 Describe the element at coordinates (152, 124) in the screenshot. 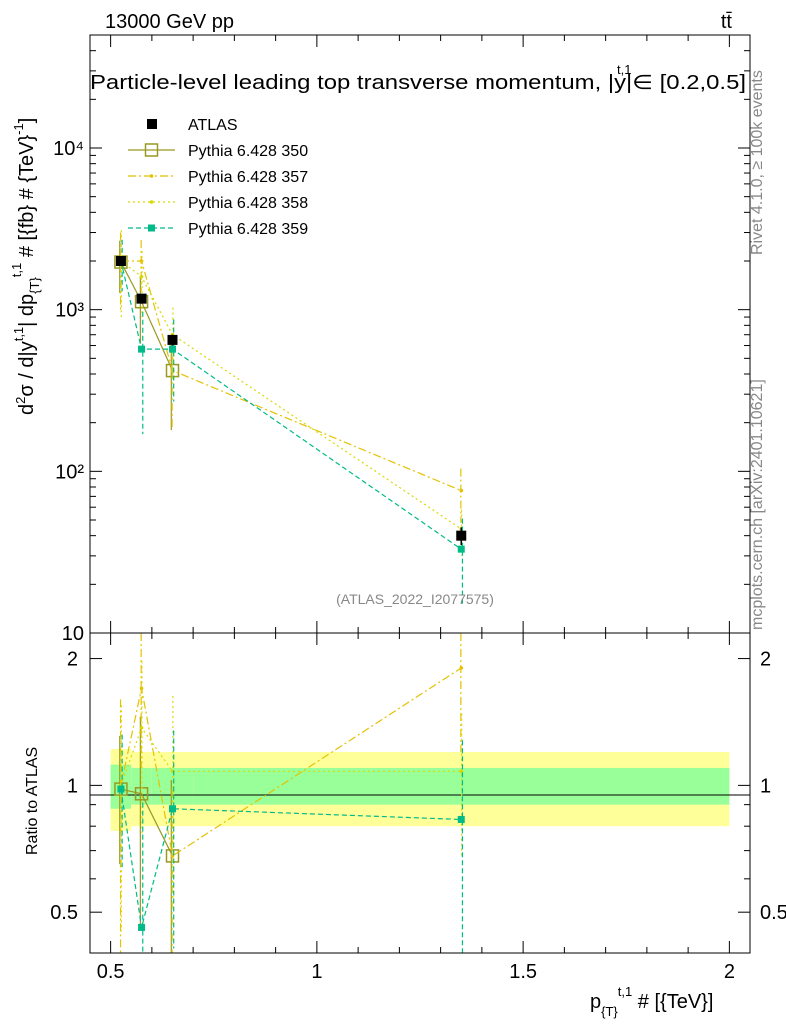

I see `legend-marker-data` at that location.